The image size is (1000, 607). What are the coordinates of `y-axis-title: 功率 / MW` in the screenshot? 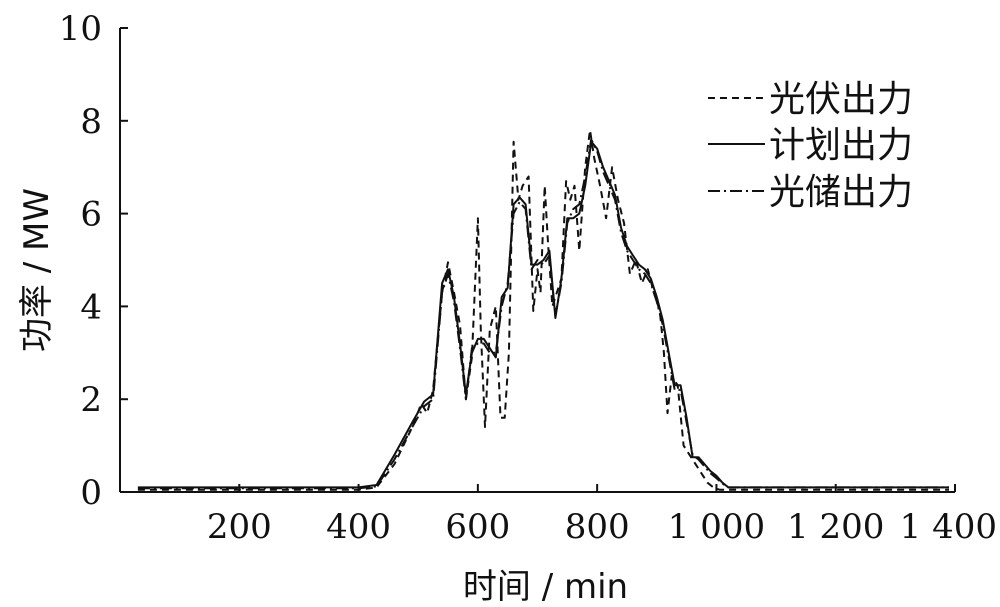 It's located at (37, 270).